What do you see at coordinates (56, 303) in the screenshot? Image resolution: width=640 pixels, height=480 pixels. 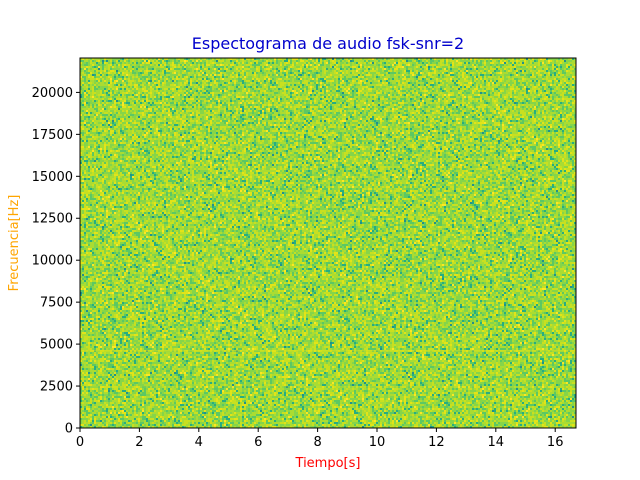 I see `y-tick-label: 7500` at bounding box center [56, 303].